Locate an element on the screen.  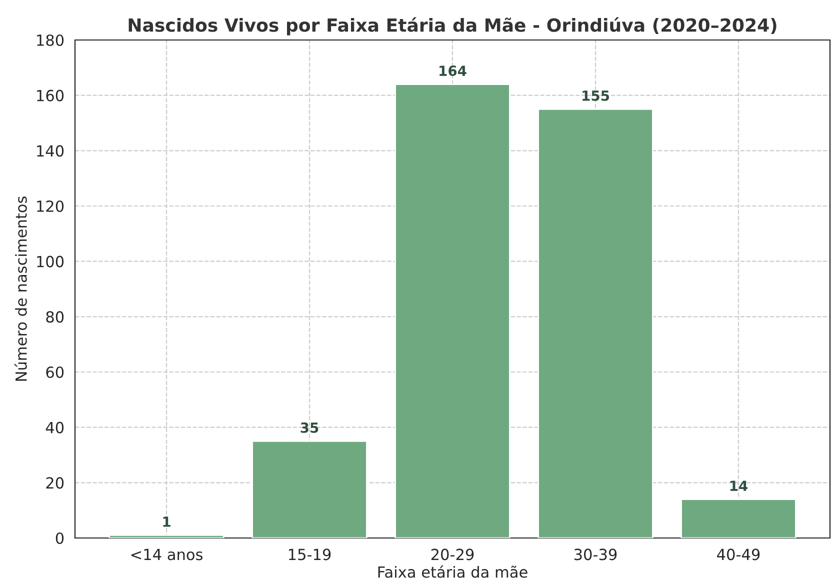
data-label: 155 is located at coordinates (596, 95).